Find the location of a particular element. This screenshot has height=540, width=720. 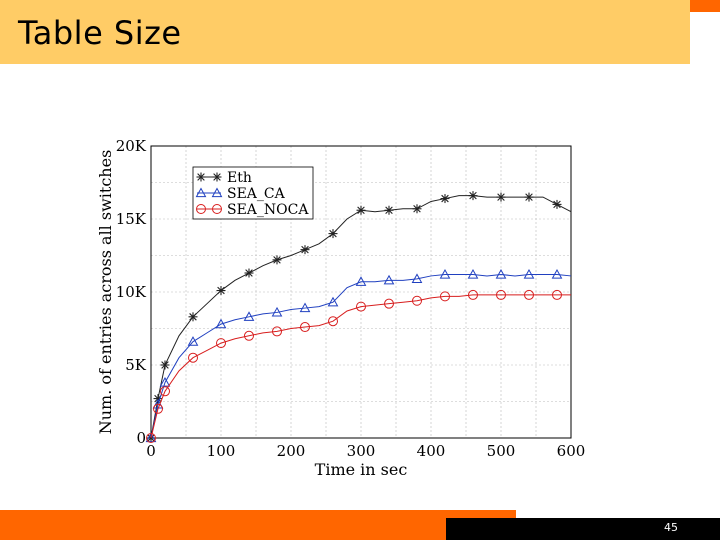

y-tick-label: 20K is located at coordinates (131, 146).